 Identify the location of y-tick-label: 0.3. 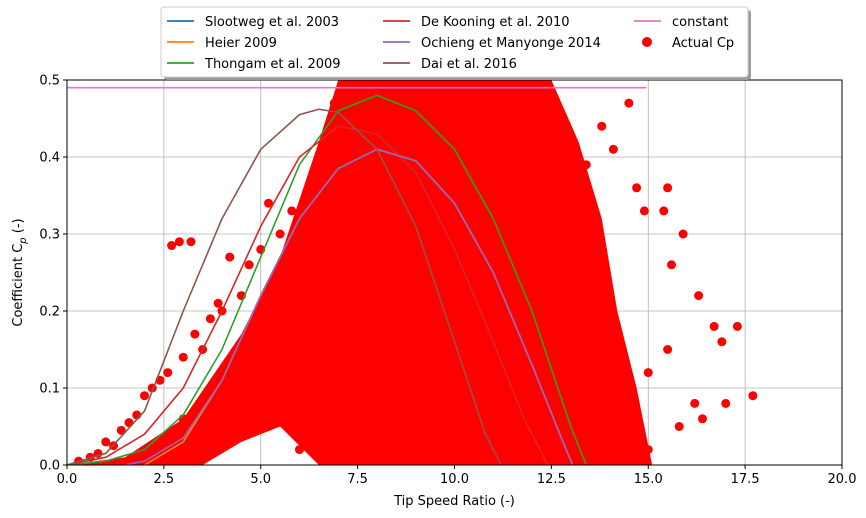
(49, 235).